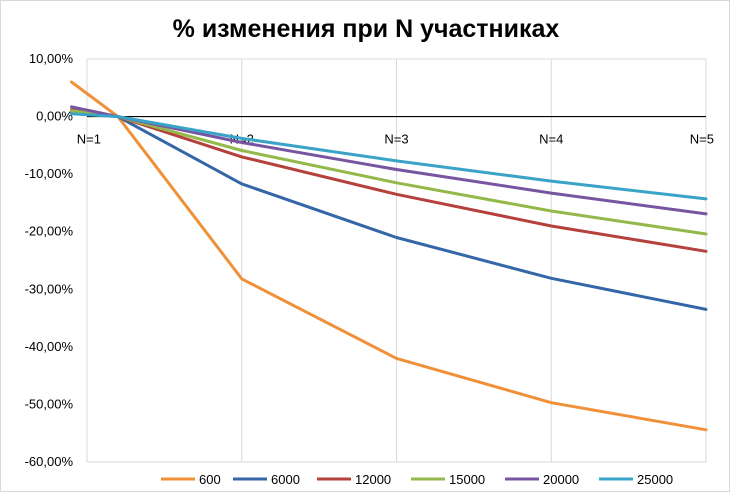  Describe the element at coordinates (49, 231) in the screenshot. I see `y-tick-label: -20,00%` at that location.